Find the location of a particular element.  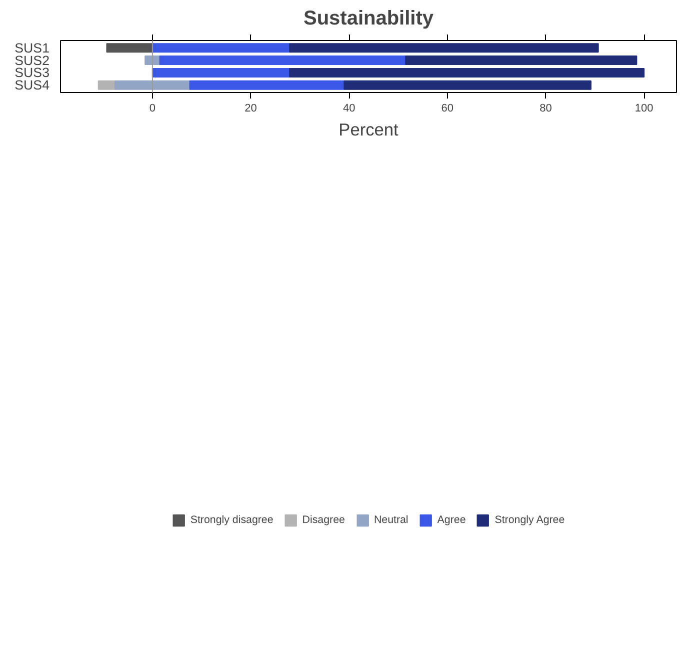

y-tick-label: SUS3 is located at coordinates (32, 72).